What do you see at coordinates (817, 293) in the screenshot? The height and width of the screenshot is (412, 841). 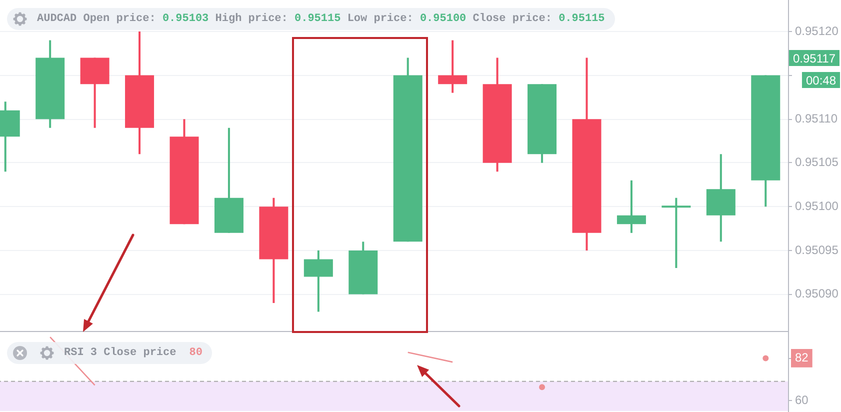 I see `y-tick-label: 0.95090` at bounding box center [817, 293].